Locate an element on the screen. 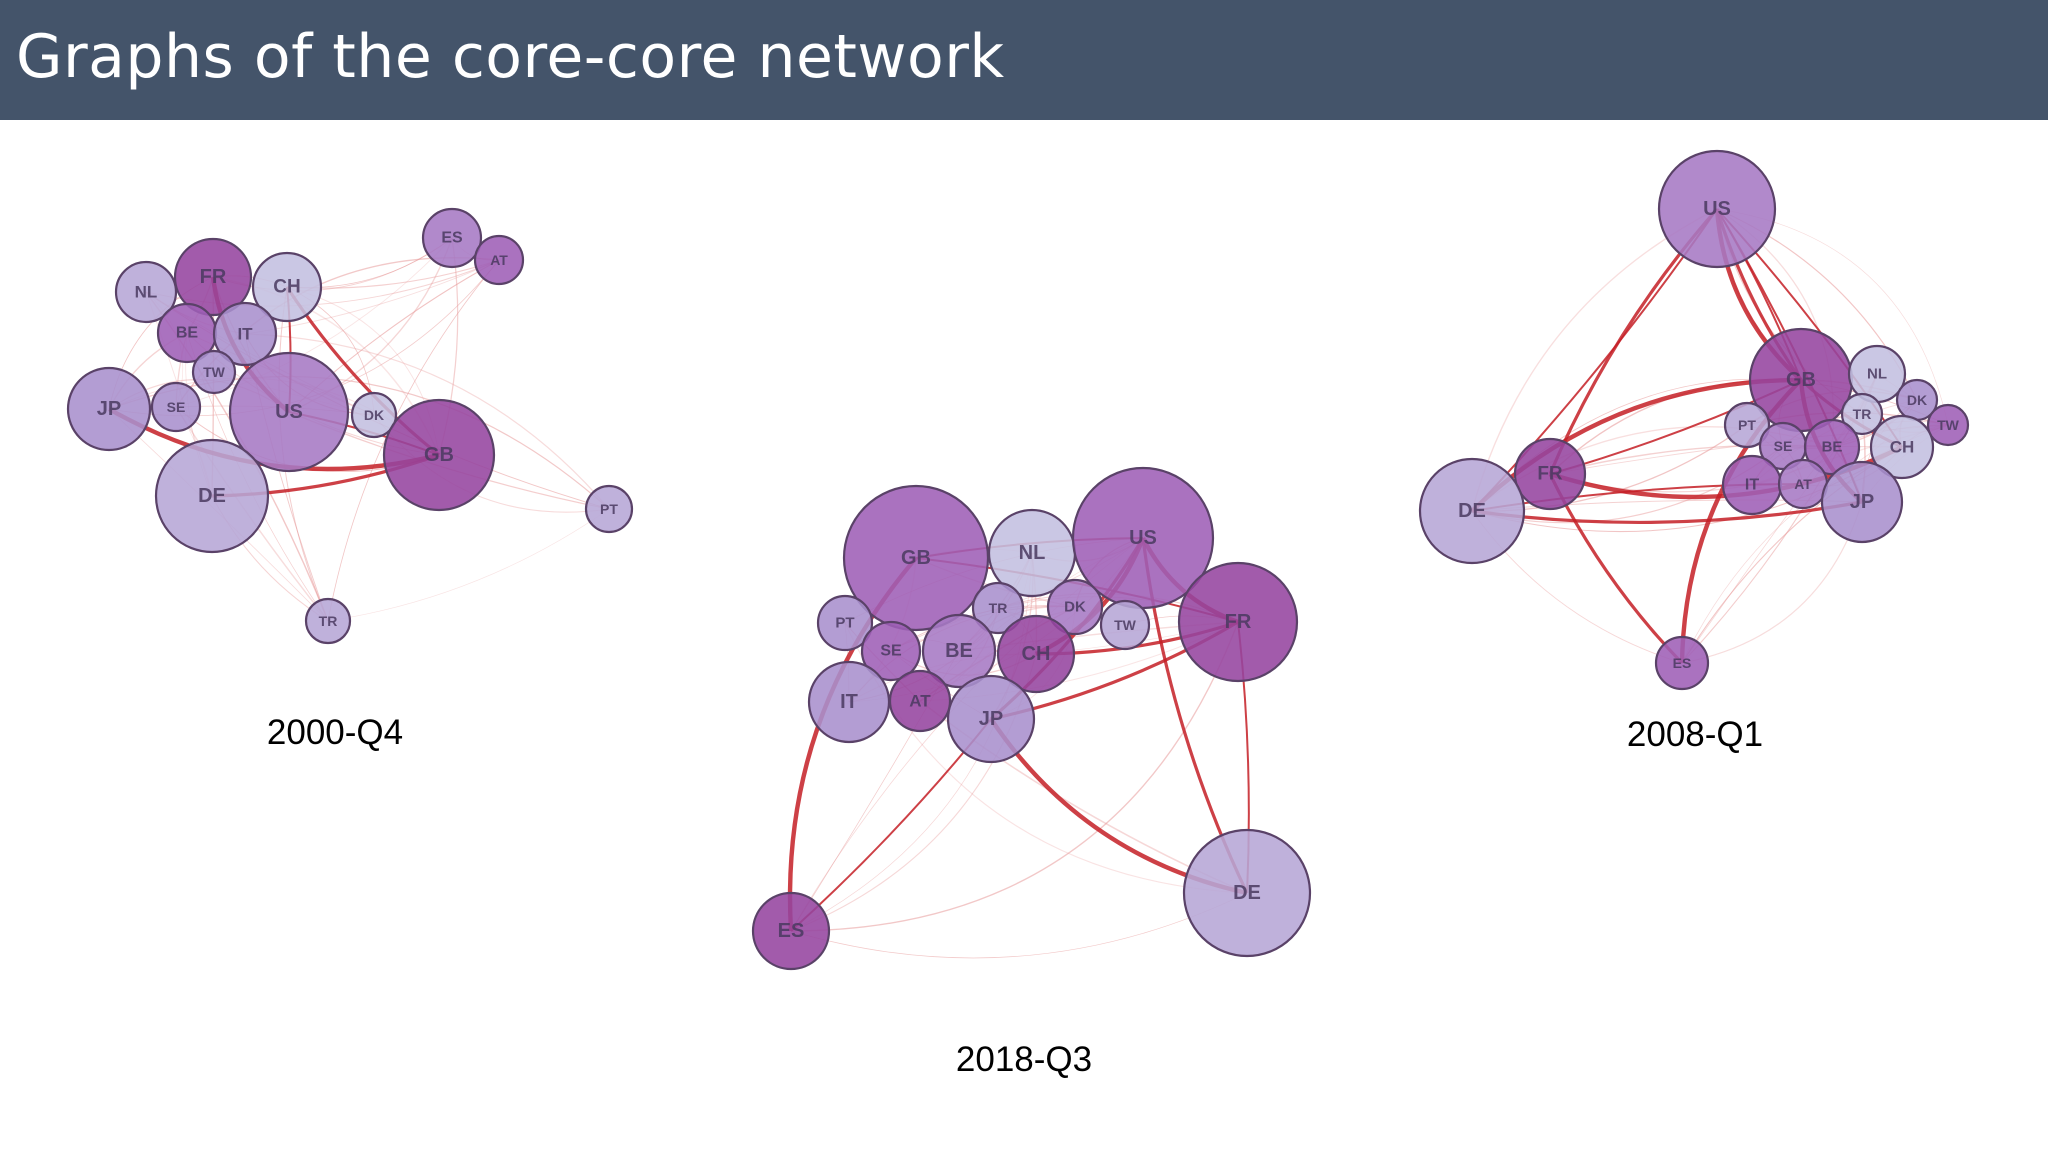 The image size is (2048, 1152). node-label: CH is located at coordinates (1902, 447).